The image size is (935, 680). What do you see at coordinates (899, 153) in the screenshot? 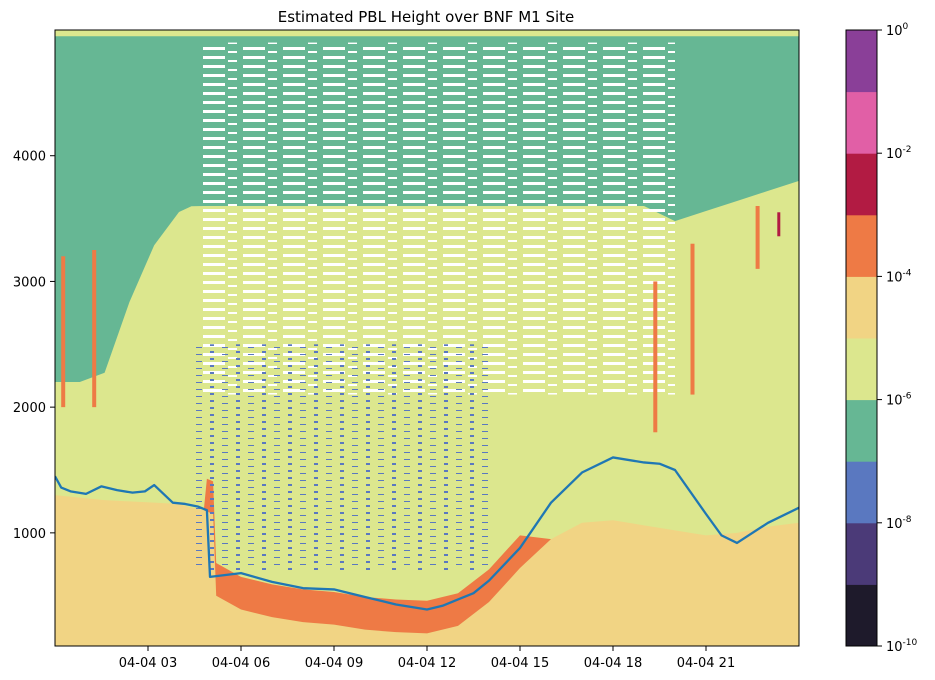
I see `colorbar-tick-label: 10⁻²` at bounding box center [899, 153].